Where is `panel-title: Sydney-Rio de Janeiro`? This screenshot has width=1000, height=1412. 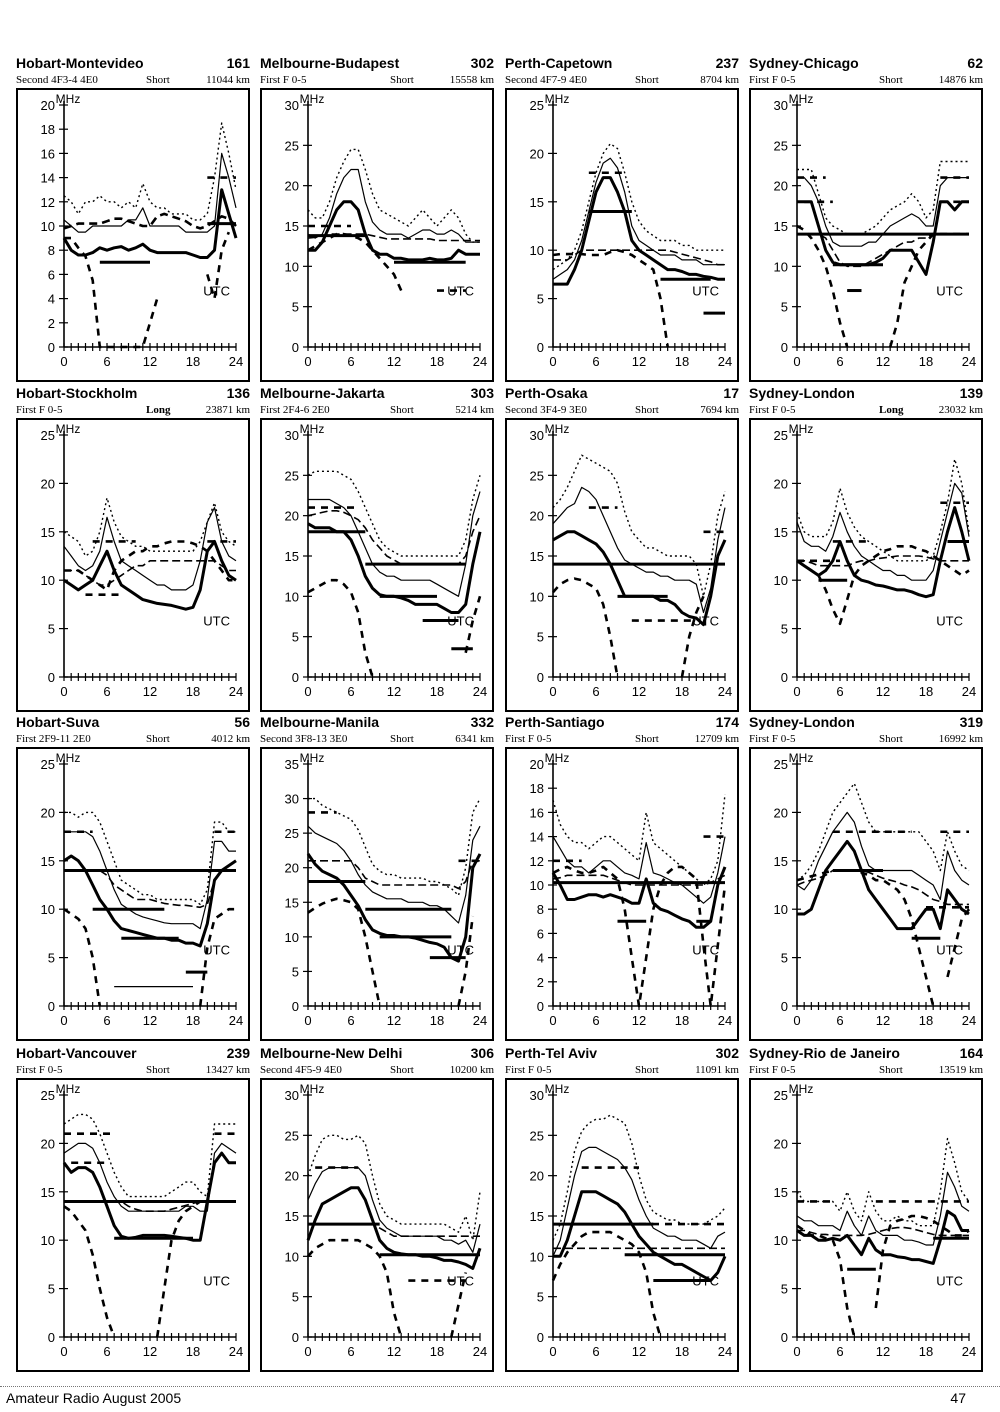 panel-title: Sydney-Rio de Janeiro is located at coordinates (824, 1053).